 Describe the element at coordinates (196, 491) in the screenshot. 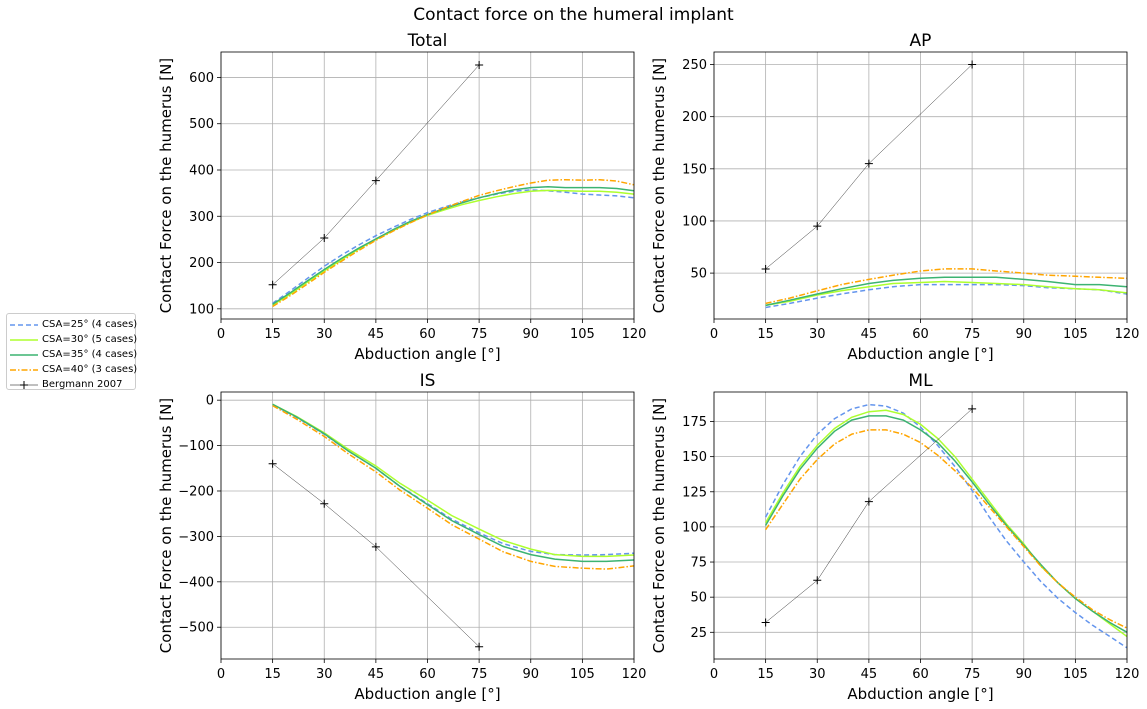

I see `y-tick-label: −200` at that location.